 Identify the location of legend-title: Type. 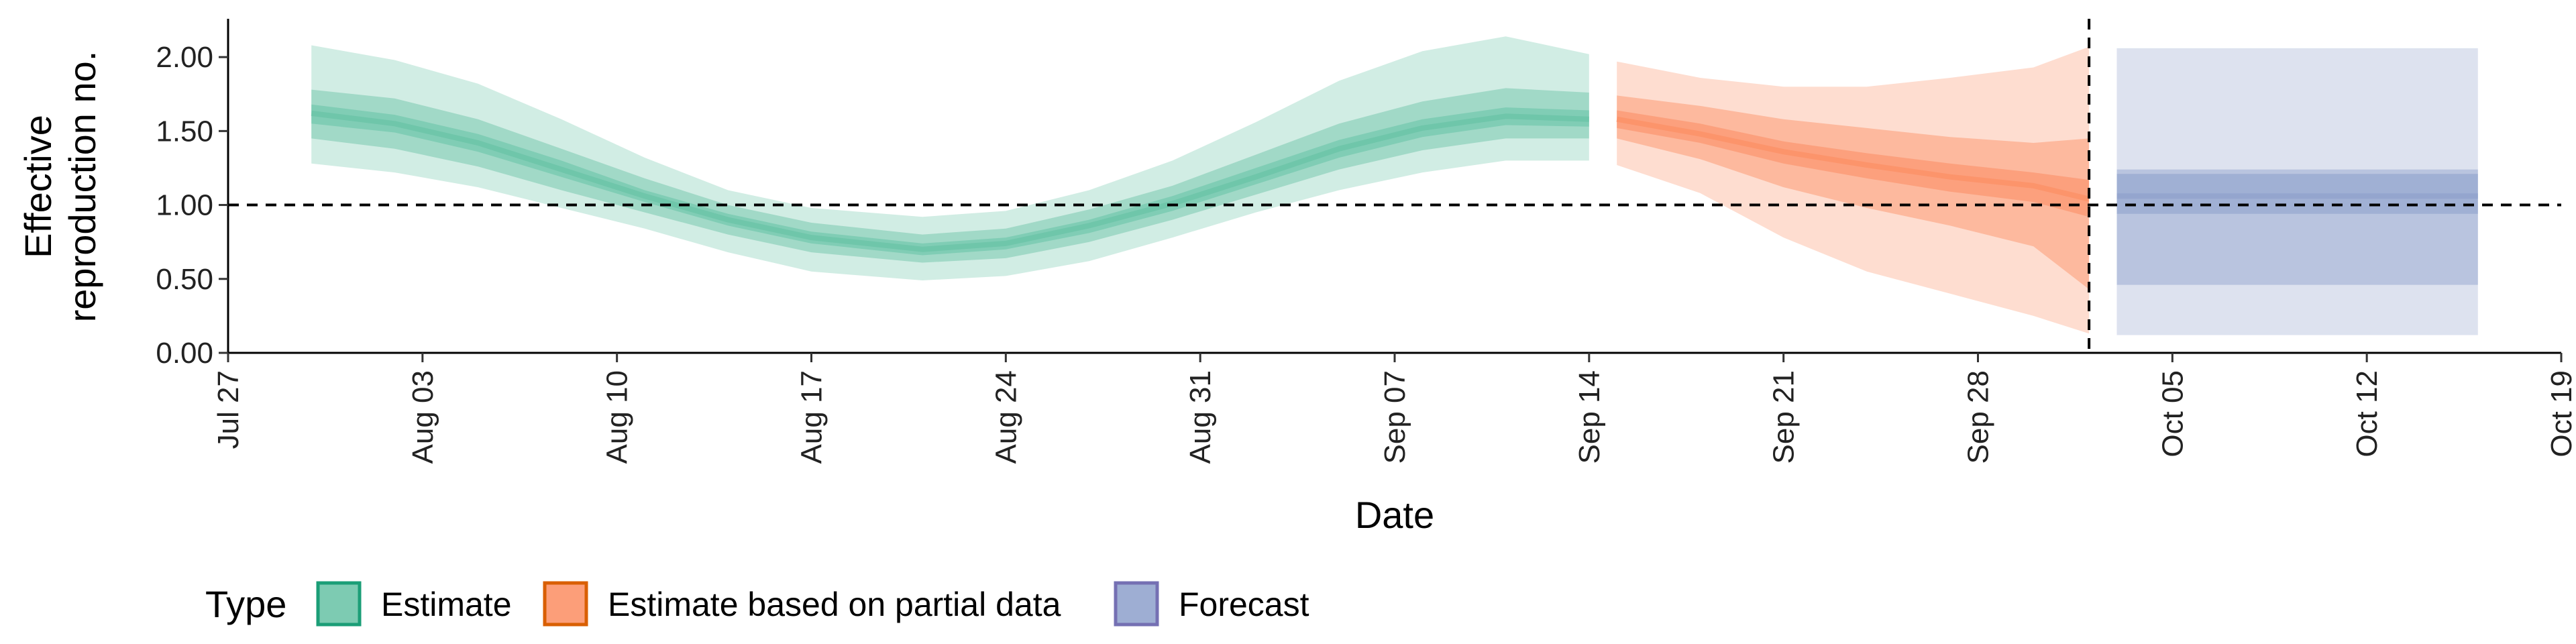
(245, 604).